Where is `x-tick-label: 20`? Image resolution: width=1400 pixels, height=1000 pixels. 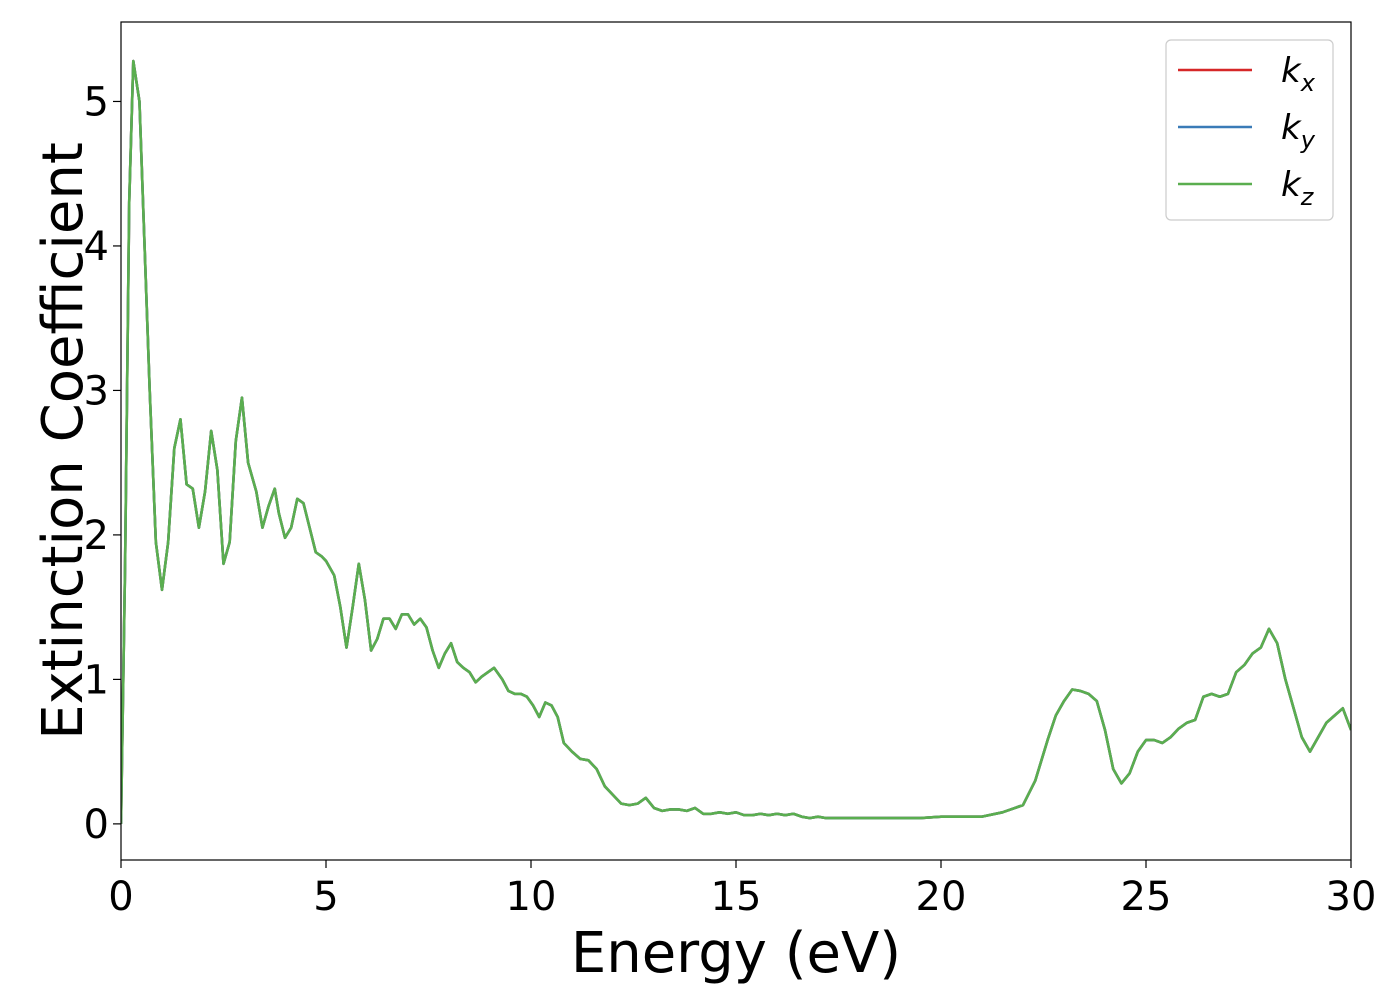
x-tick-label: 20 is located at coordinates (941, 897).